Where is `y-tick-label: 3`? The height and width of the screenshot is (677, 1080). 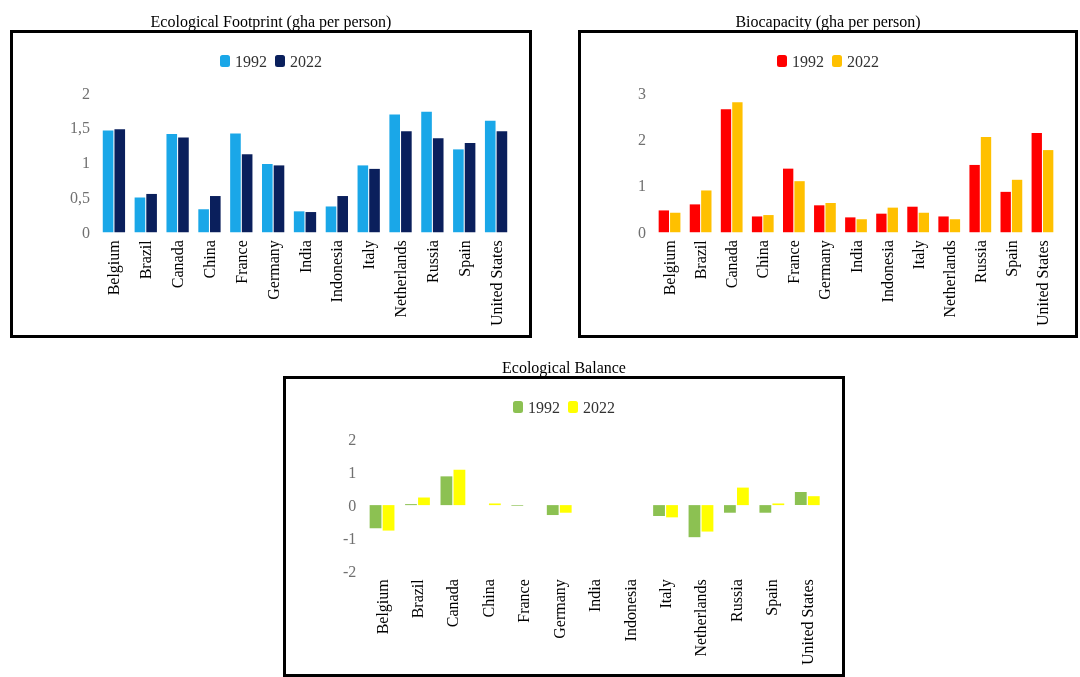
y-tick-label: 3 is located at coordinates (642, 93).